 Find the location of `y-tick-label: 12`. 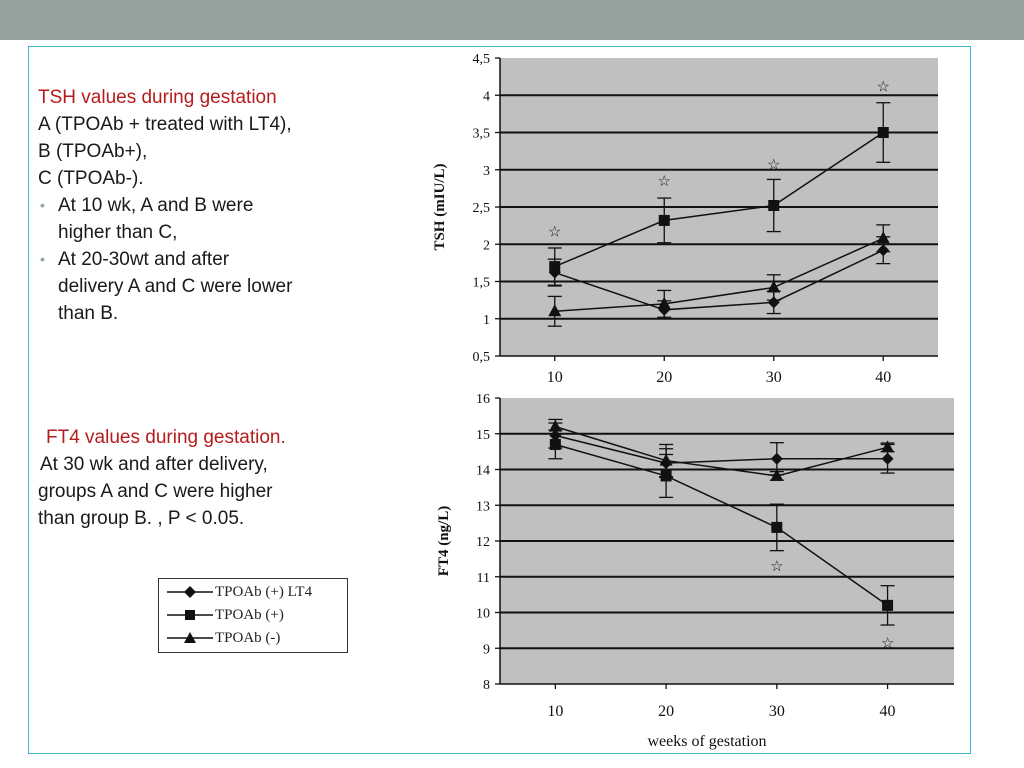

y-tick-label: 12 is located at coordinates (483, 542).